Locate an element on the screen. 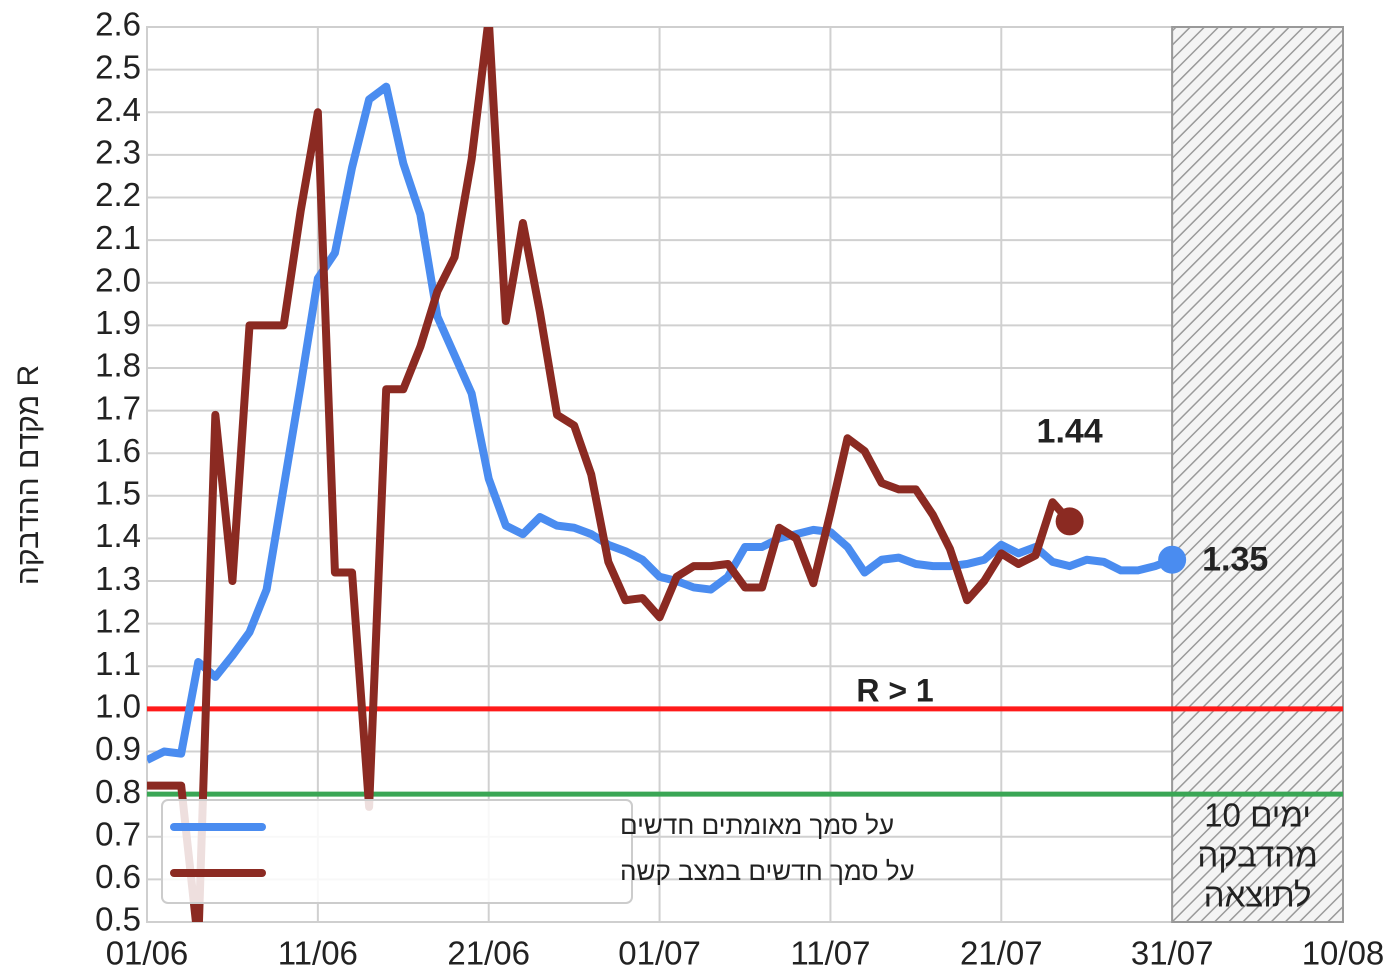 The height and width of the screenshot is (978, 1399). shaded-region is located at coordinates (1257, 474).